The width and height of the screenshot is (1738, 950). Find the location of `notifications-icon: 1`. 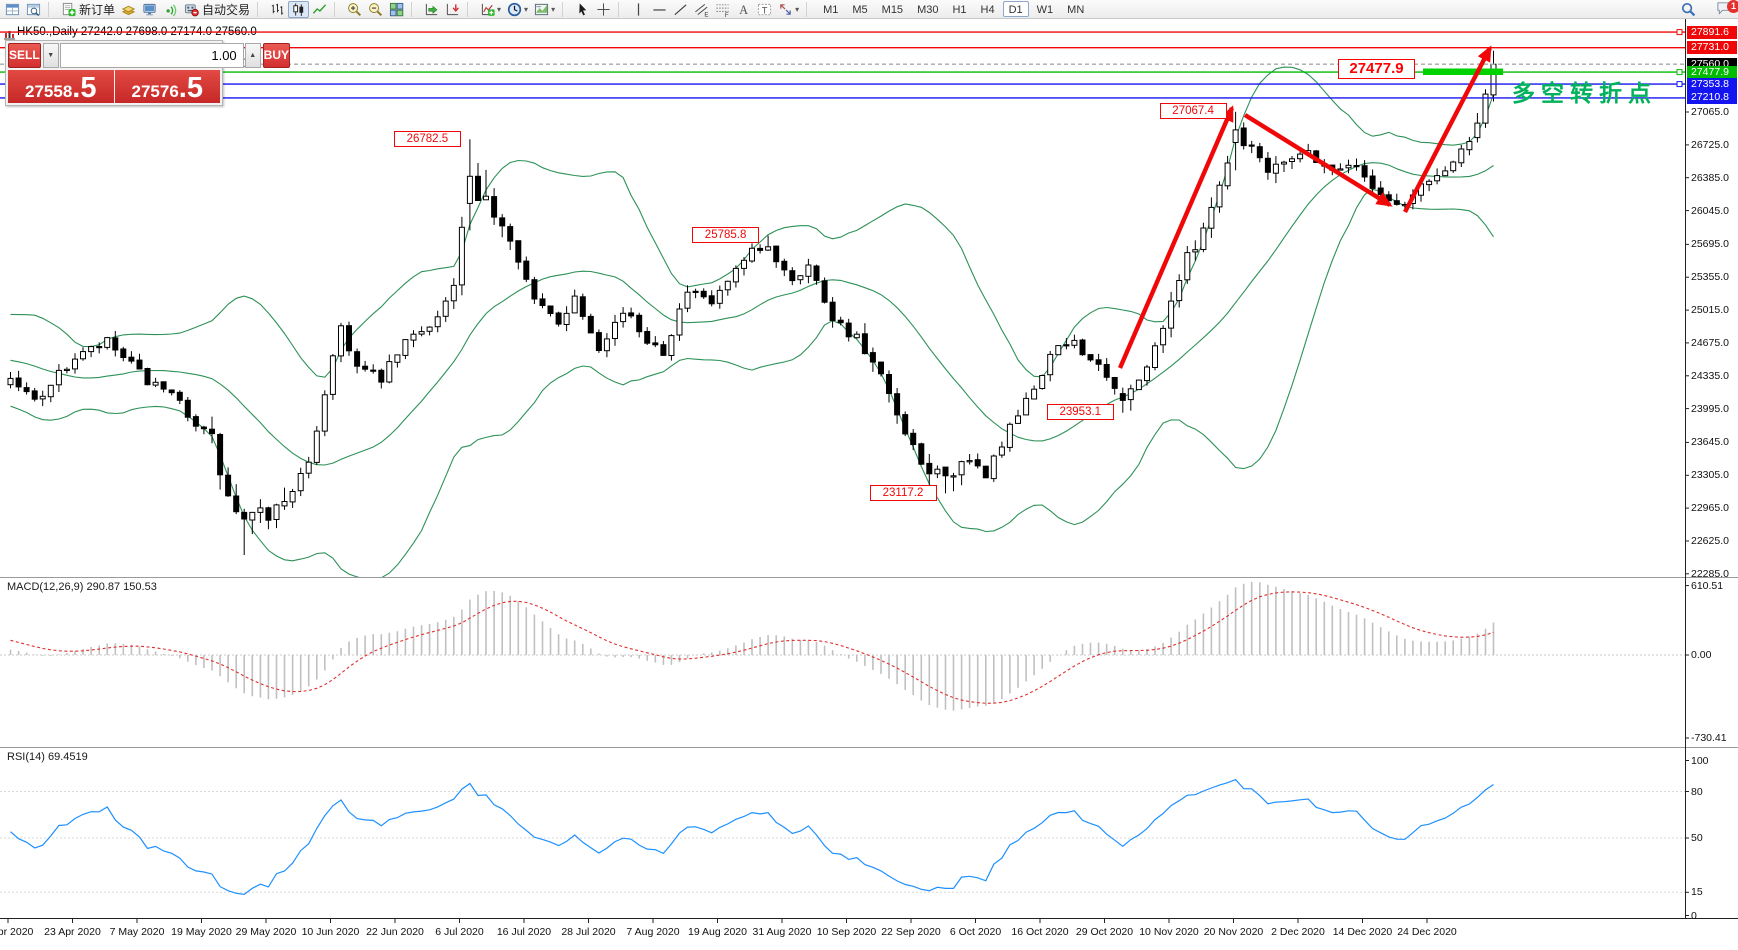

notifications-icon: 1 is located at coordinates (1725, 9).